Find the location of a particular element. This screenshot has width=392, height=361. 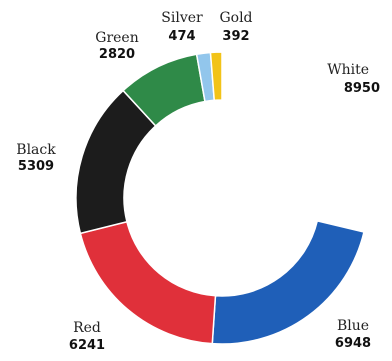

label-black: Black 5309 is located at coordinates (36, 158).